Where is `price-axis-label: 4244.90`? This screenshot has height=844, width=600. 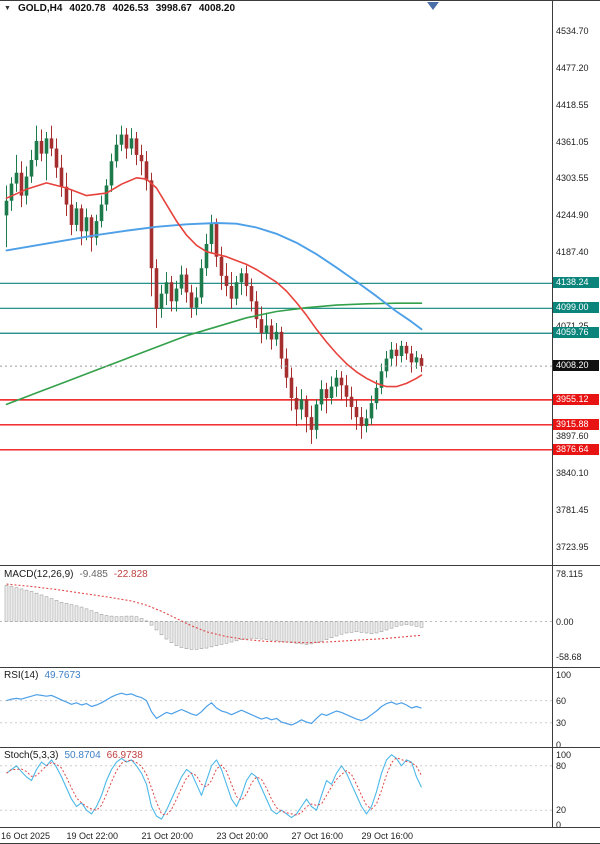
price-axis-label: 4244.90 is located at coordinates (572, 215).